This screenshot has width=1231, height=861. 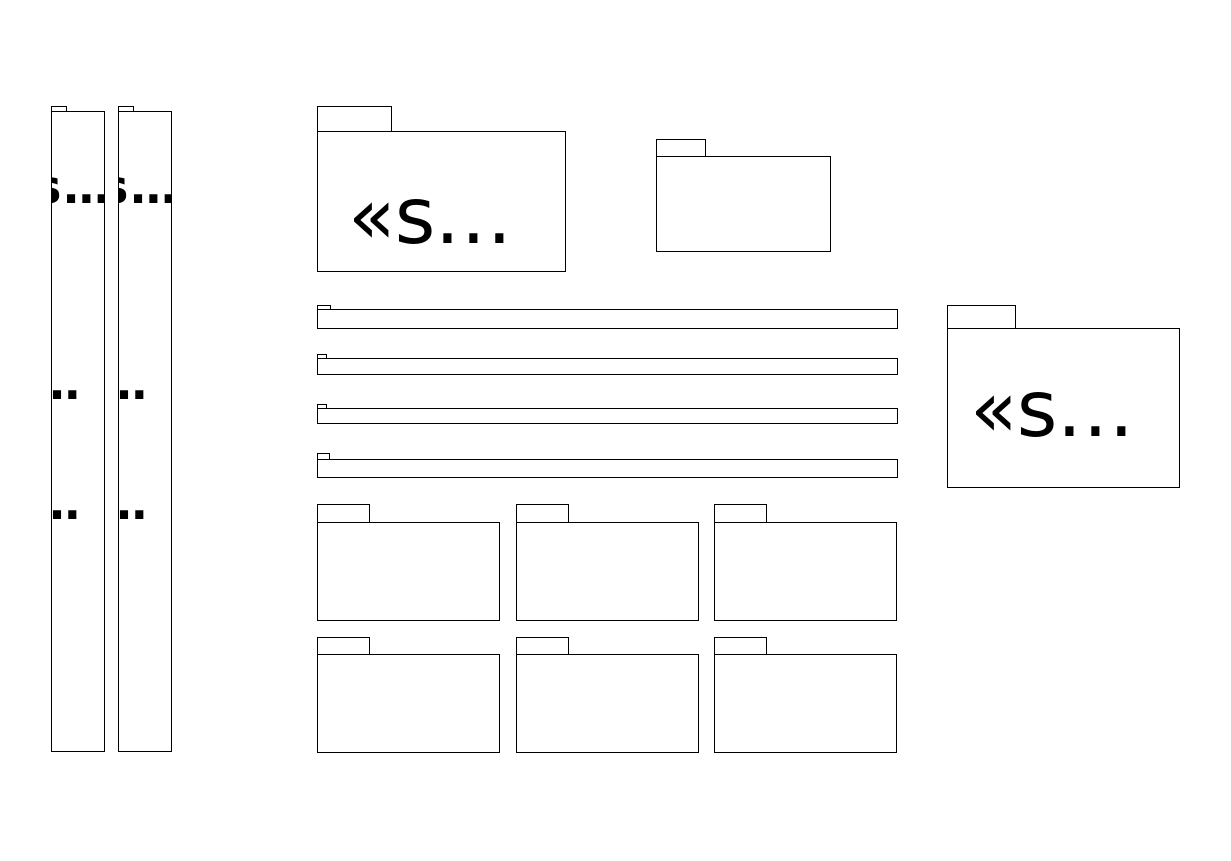 I want to click on package-small, so click(x=743, y=195).